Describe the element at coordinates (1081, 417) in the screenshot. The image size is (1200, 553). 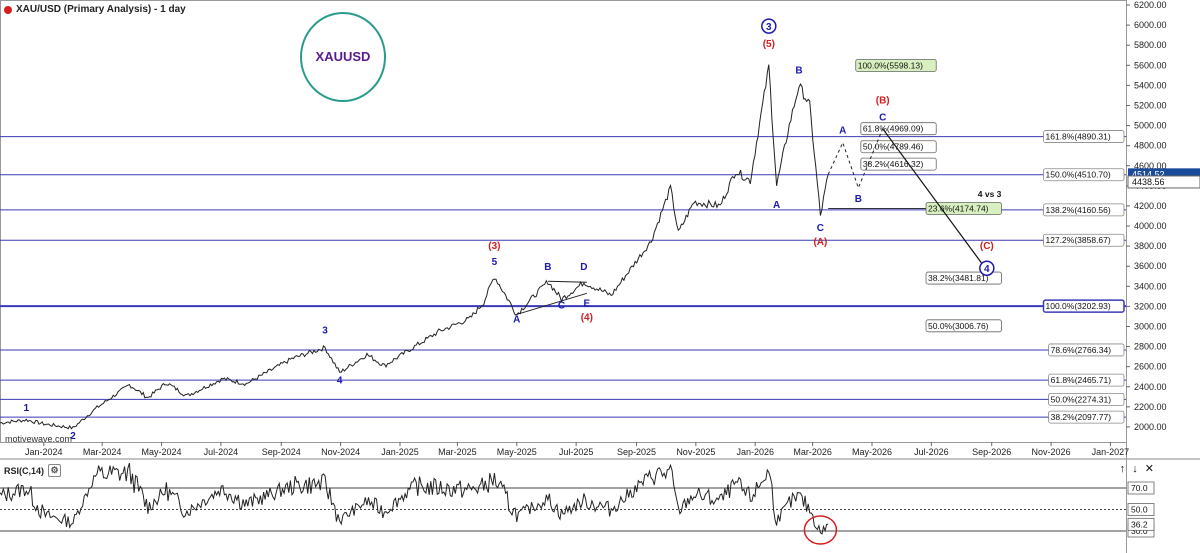
I see `fib-label: 38.2%(2097.77)` at that location.